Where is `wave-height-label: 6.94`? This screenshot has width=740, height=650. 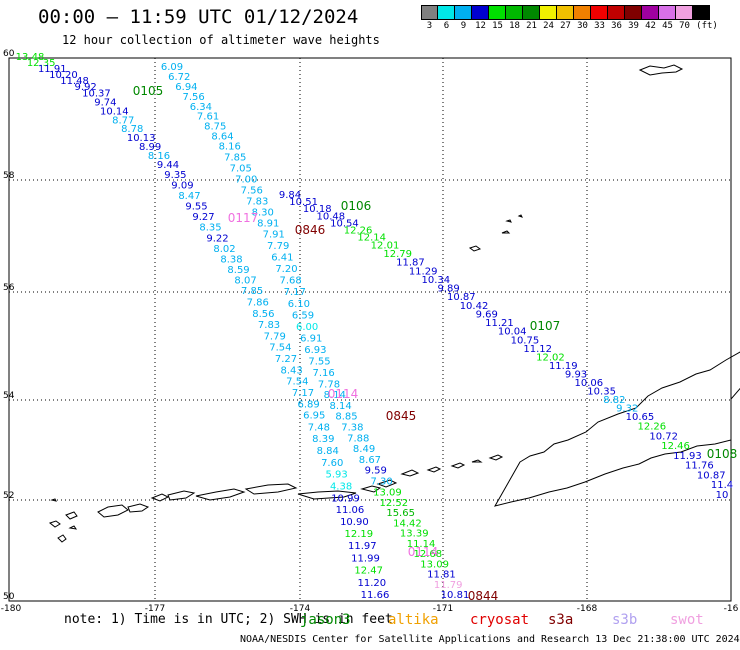 wave-height-label: 6.94 is located at coordinates (186, 87).